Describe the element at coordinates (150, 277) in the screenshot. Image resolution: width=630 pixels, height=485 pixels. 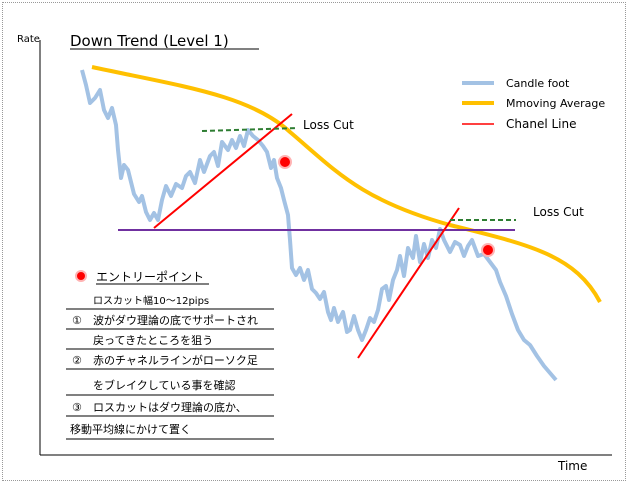
I see `entry-point-heading: エントリーポイント` at that location.